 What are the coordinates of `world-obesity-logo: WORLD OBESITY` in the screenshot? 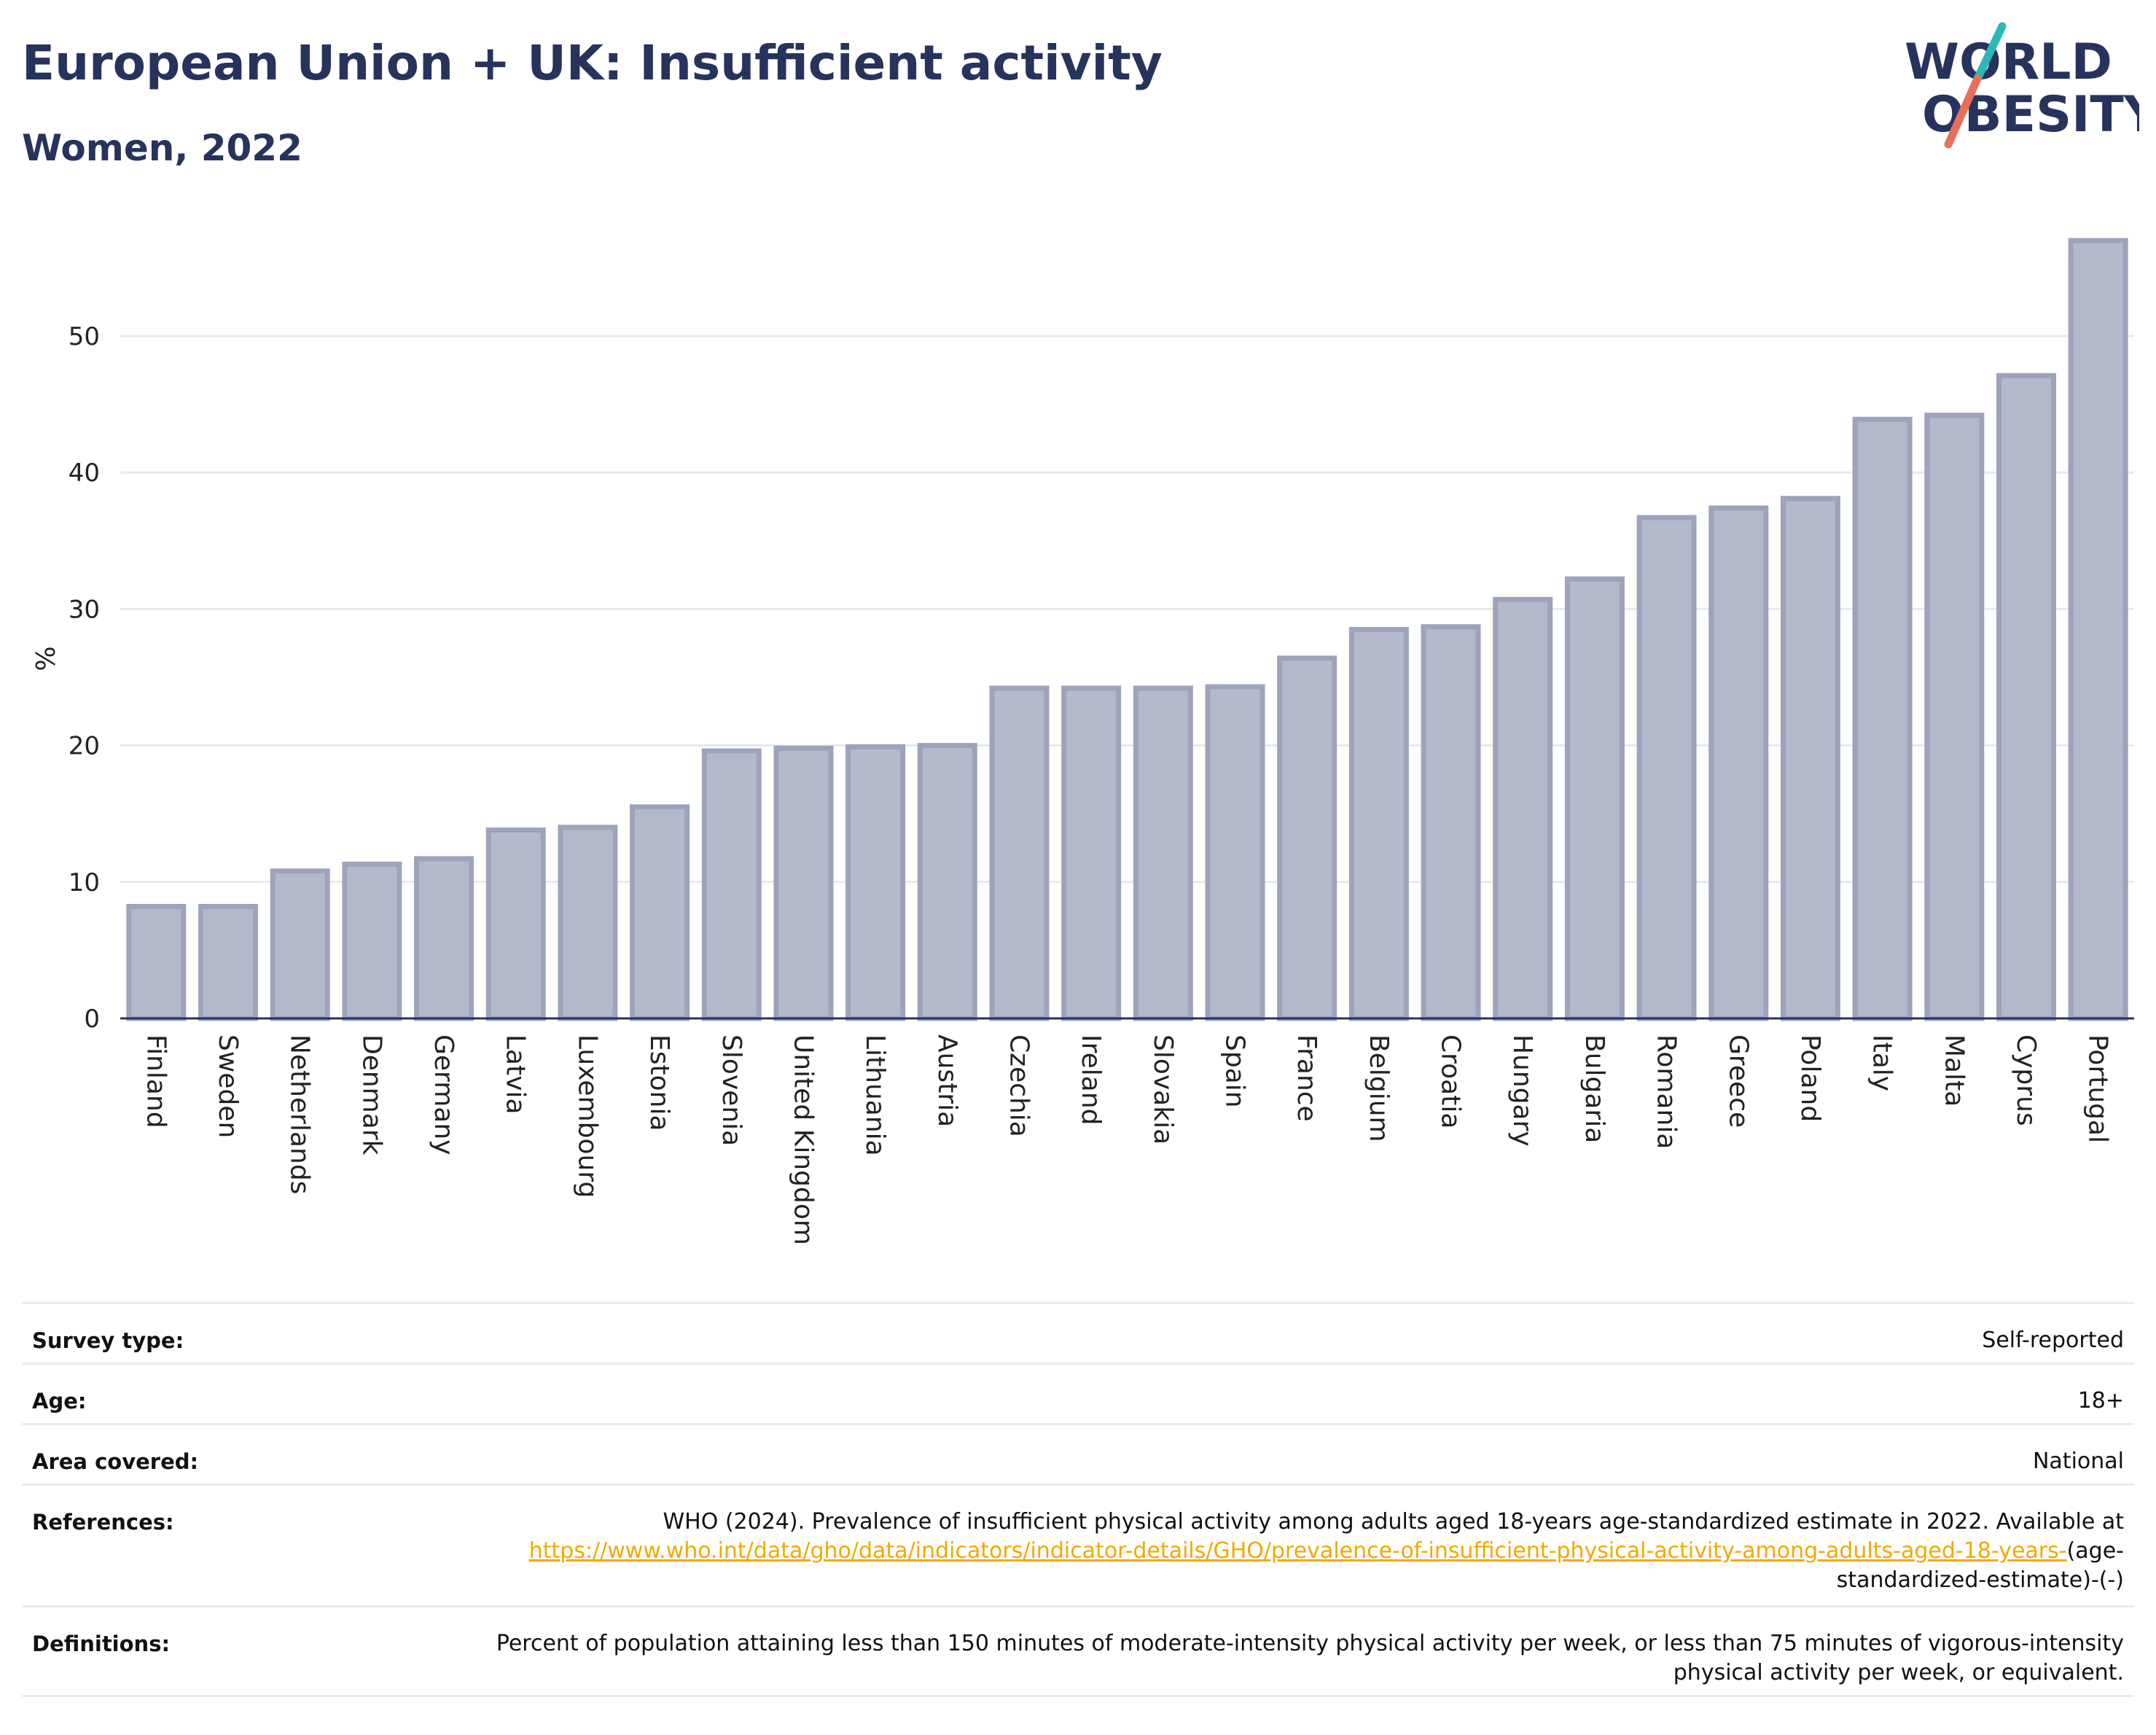 It's located at (2022, 85).